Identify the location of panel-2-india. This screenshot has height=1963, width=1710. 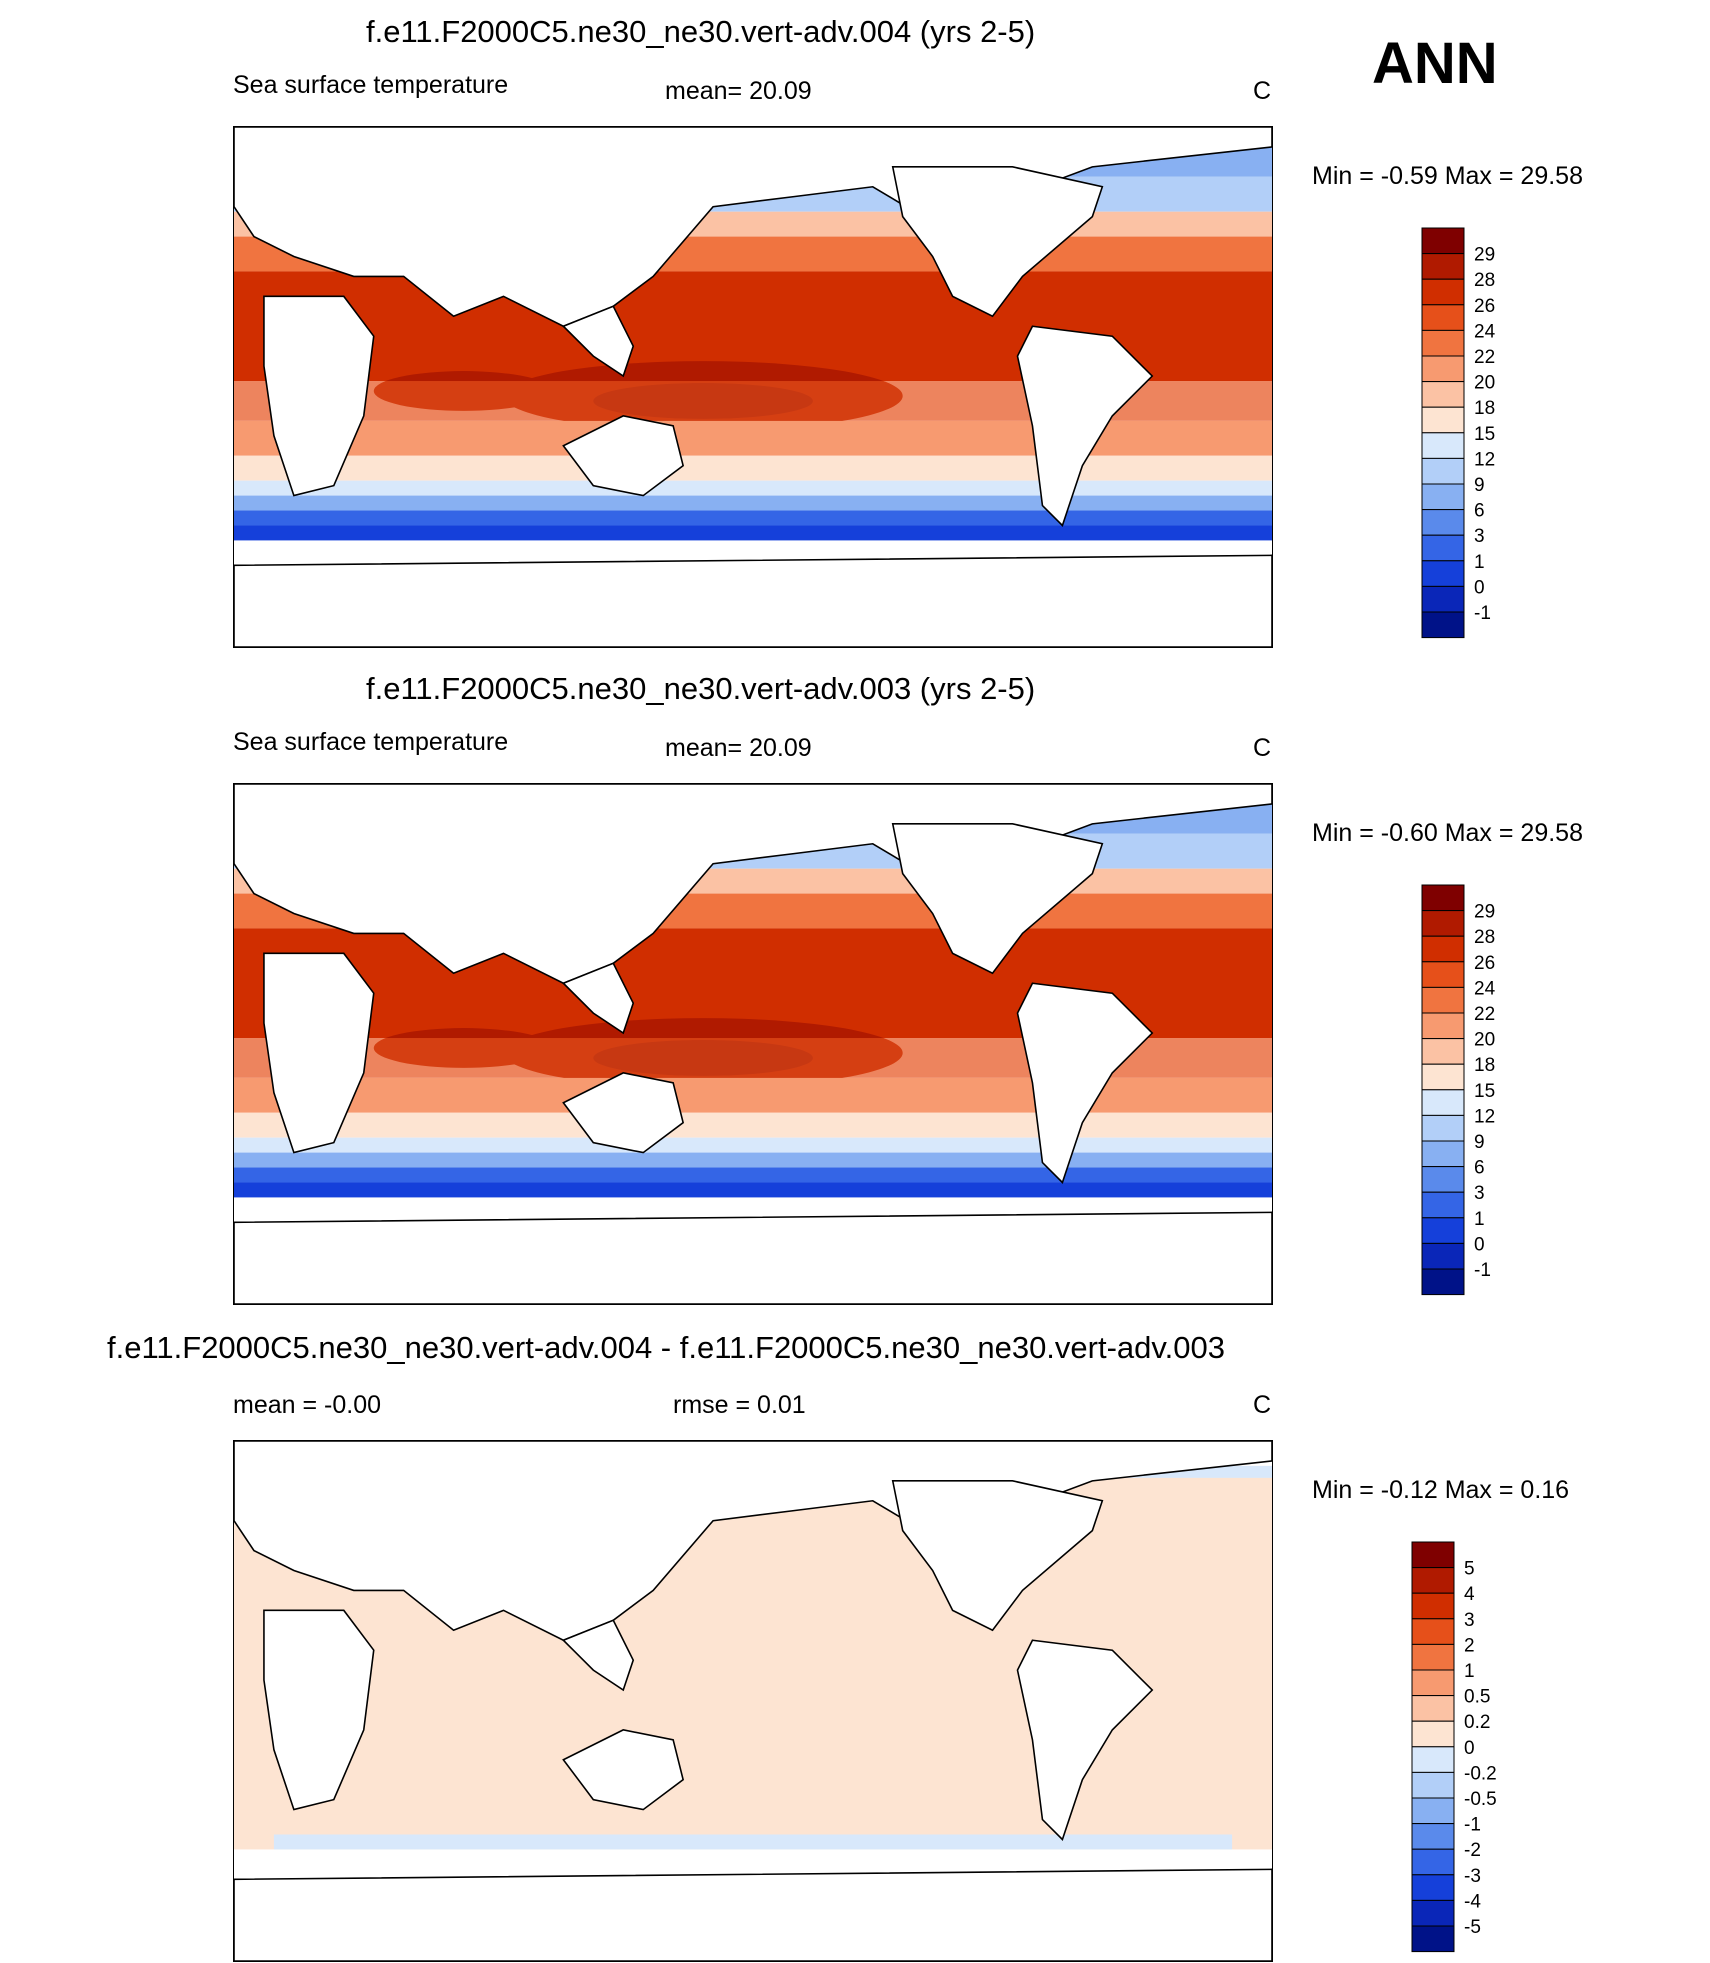
(598, 998).